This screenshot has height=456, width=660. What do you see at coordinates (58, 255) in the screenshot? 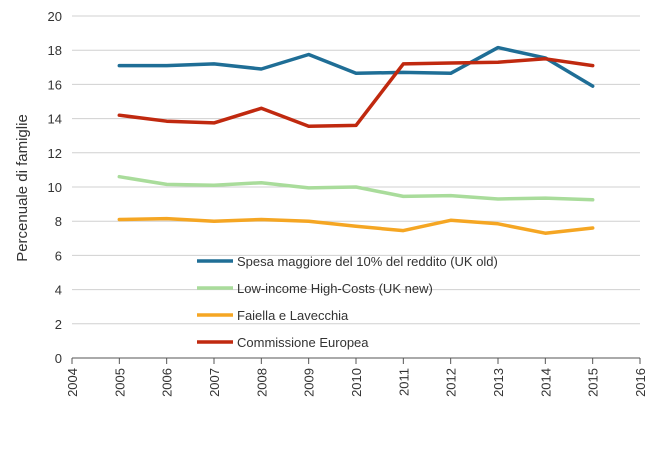
I see `y-tick-label: 6` at bounding box center [58, 255].